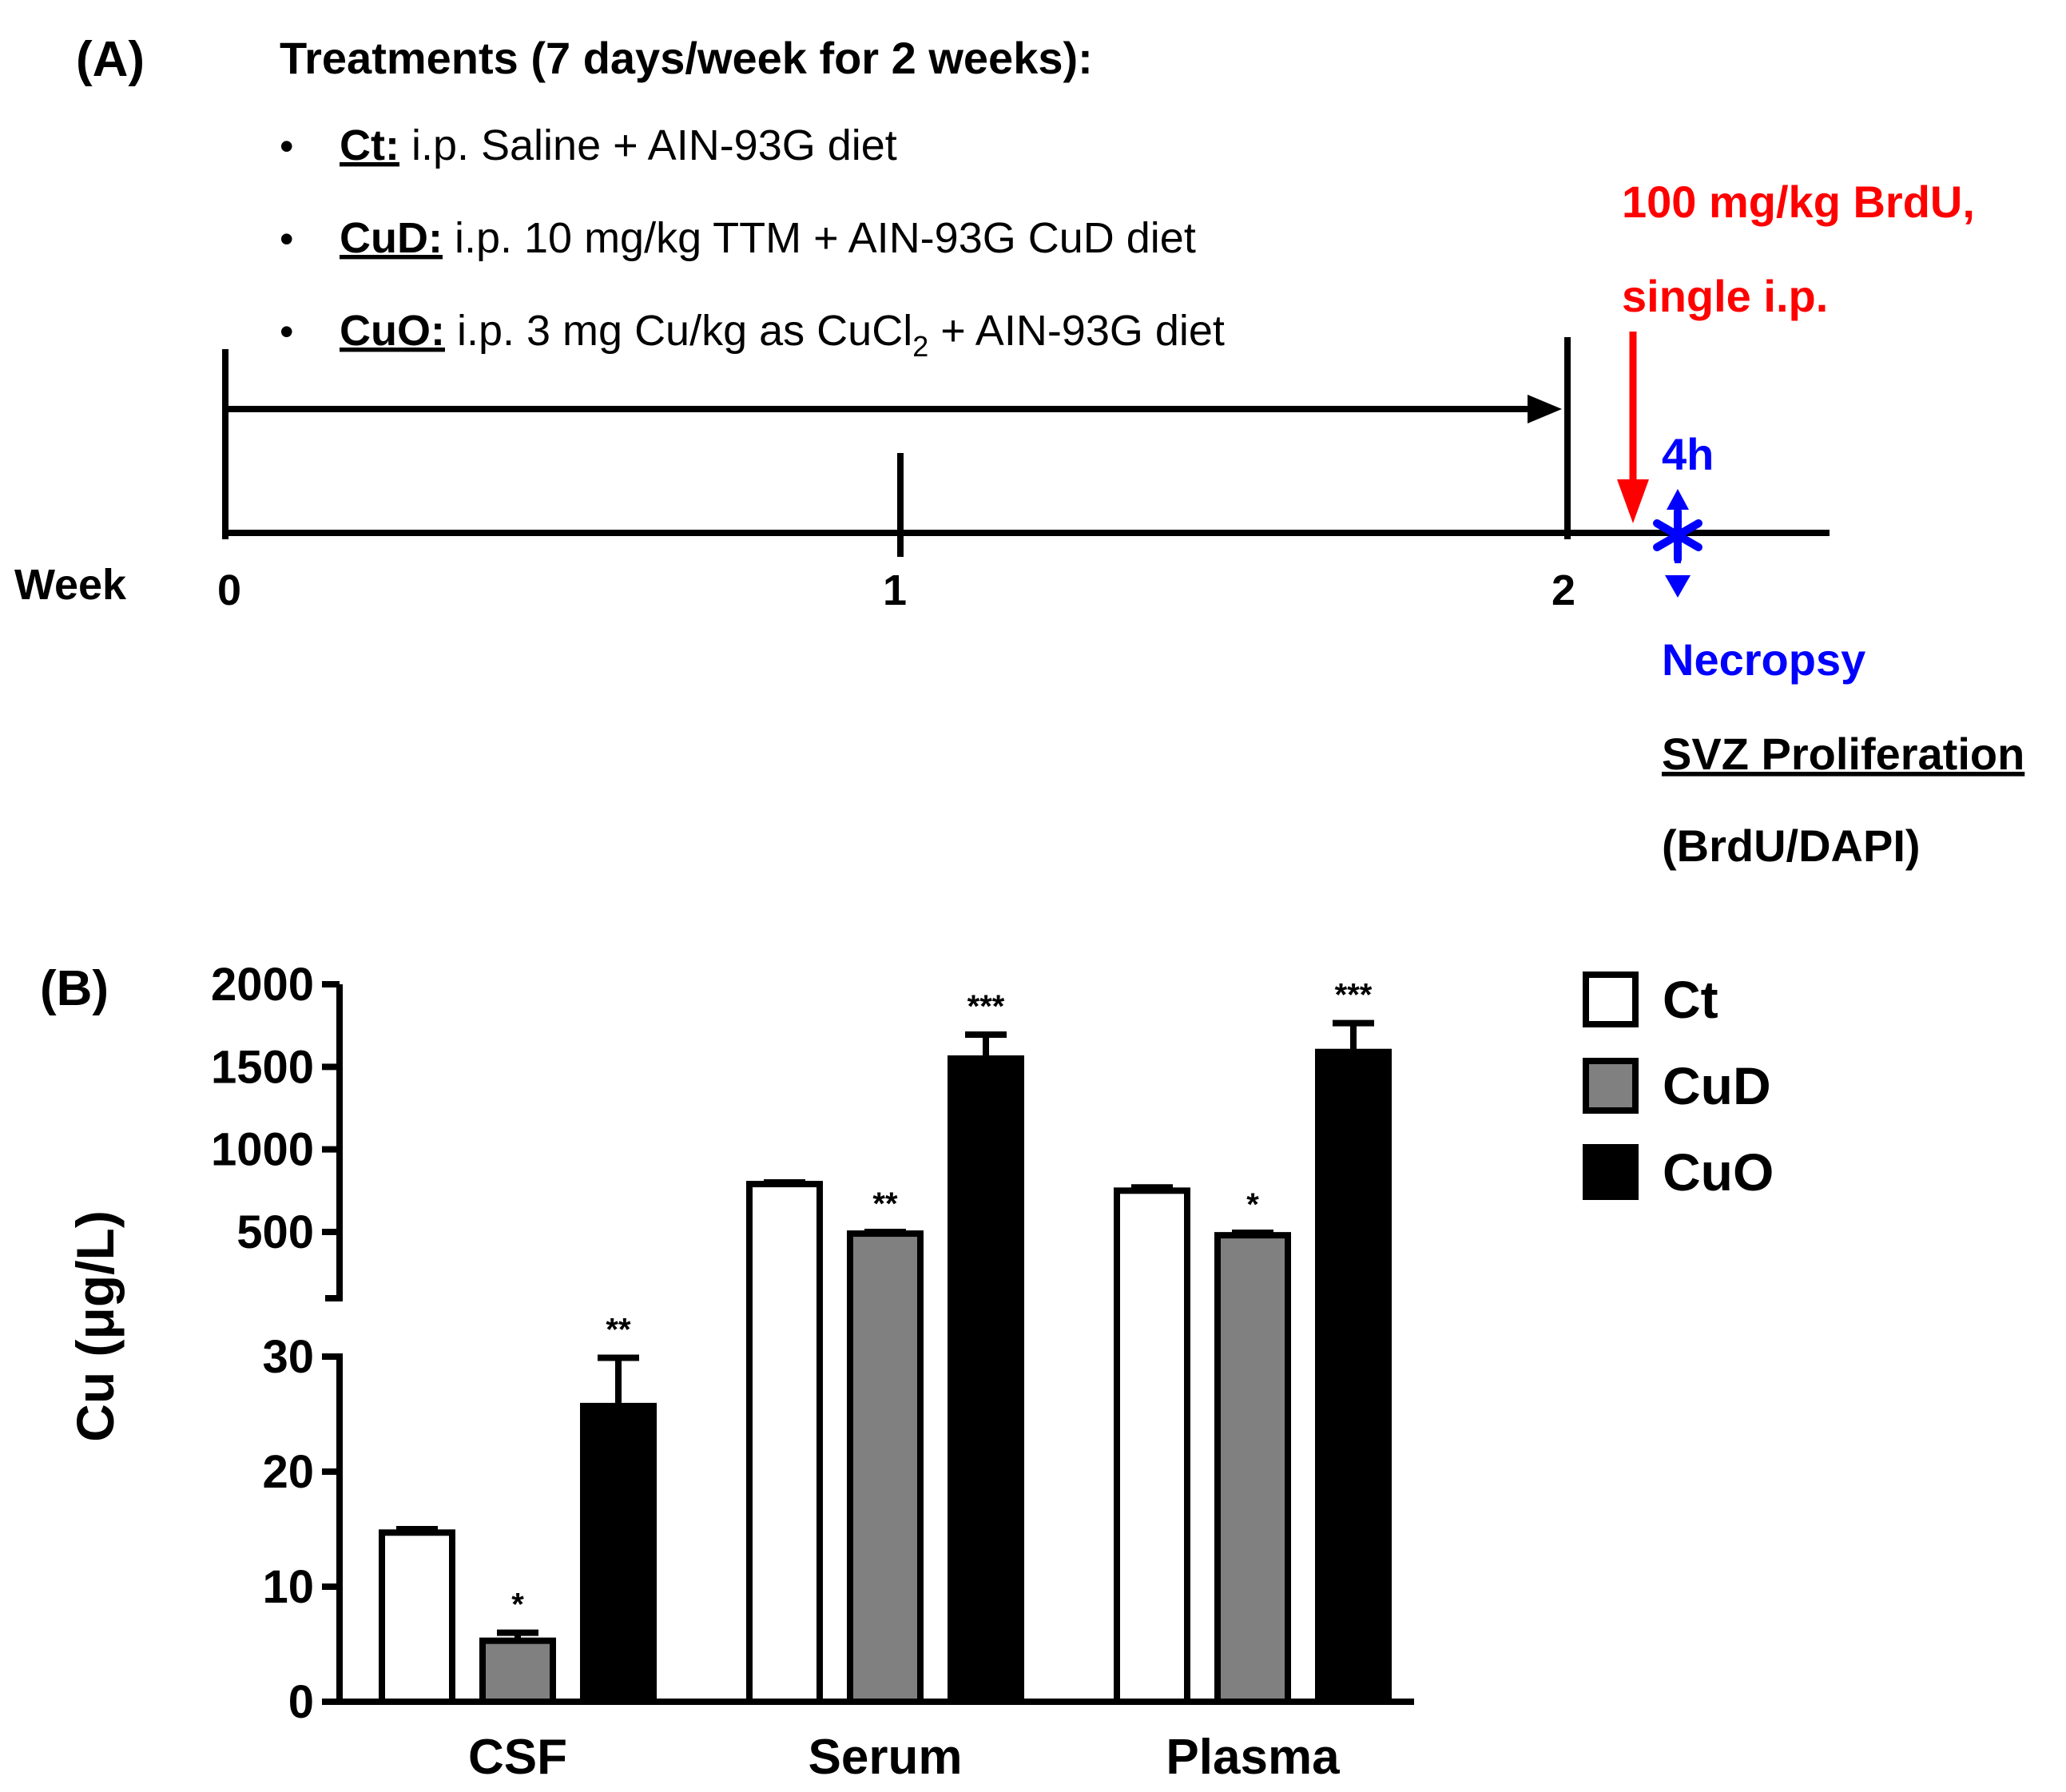 The width and height of the screenshot is (2066, 1792). What do you see at coordinates (1678, 586) in the screenshot?
I see `necropsy-down-arrowhead-icon` at bounding box center [1678, 586].